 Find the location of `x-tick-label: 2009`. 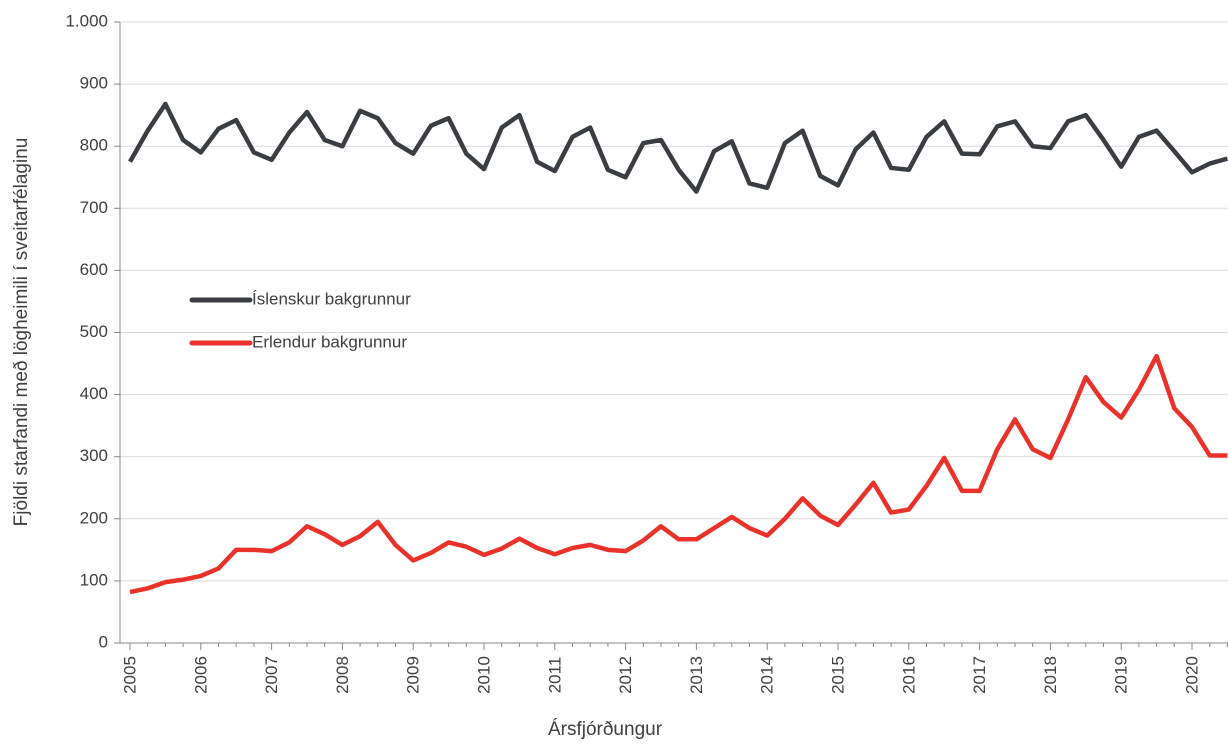

x-tick-label: 2009 is located at coordinates (413, 675).